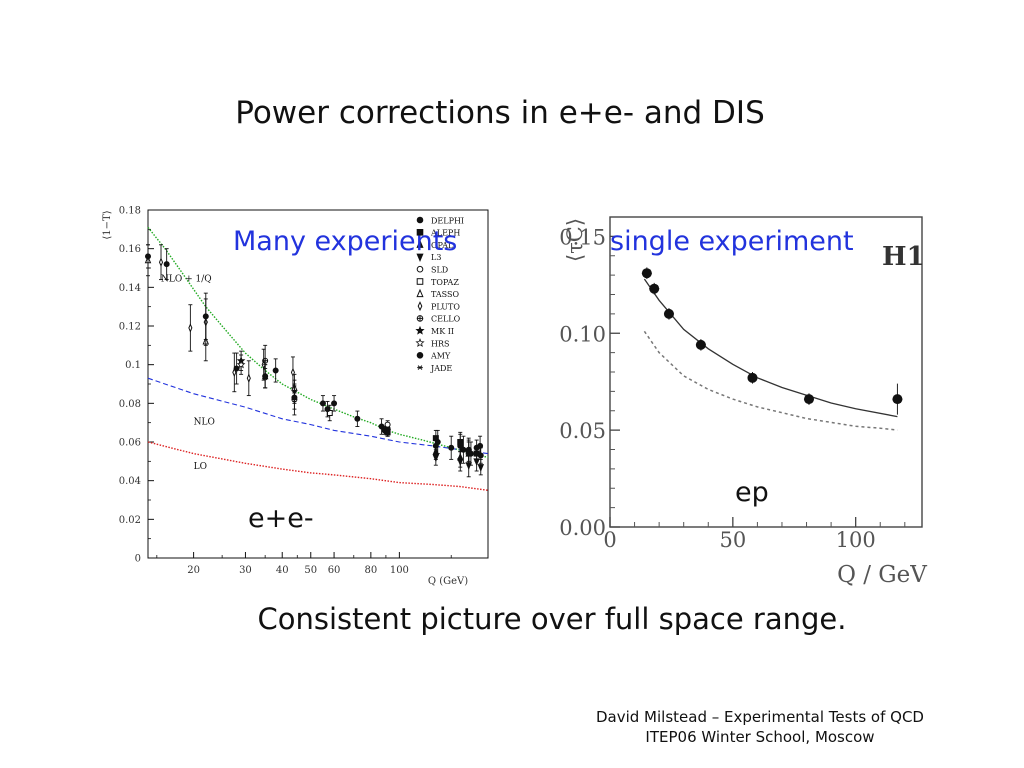 This screenshot has height=768, width=1024. I want to click on left-y-tick-label: 0.18, so click(130, 211).